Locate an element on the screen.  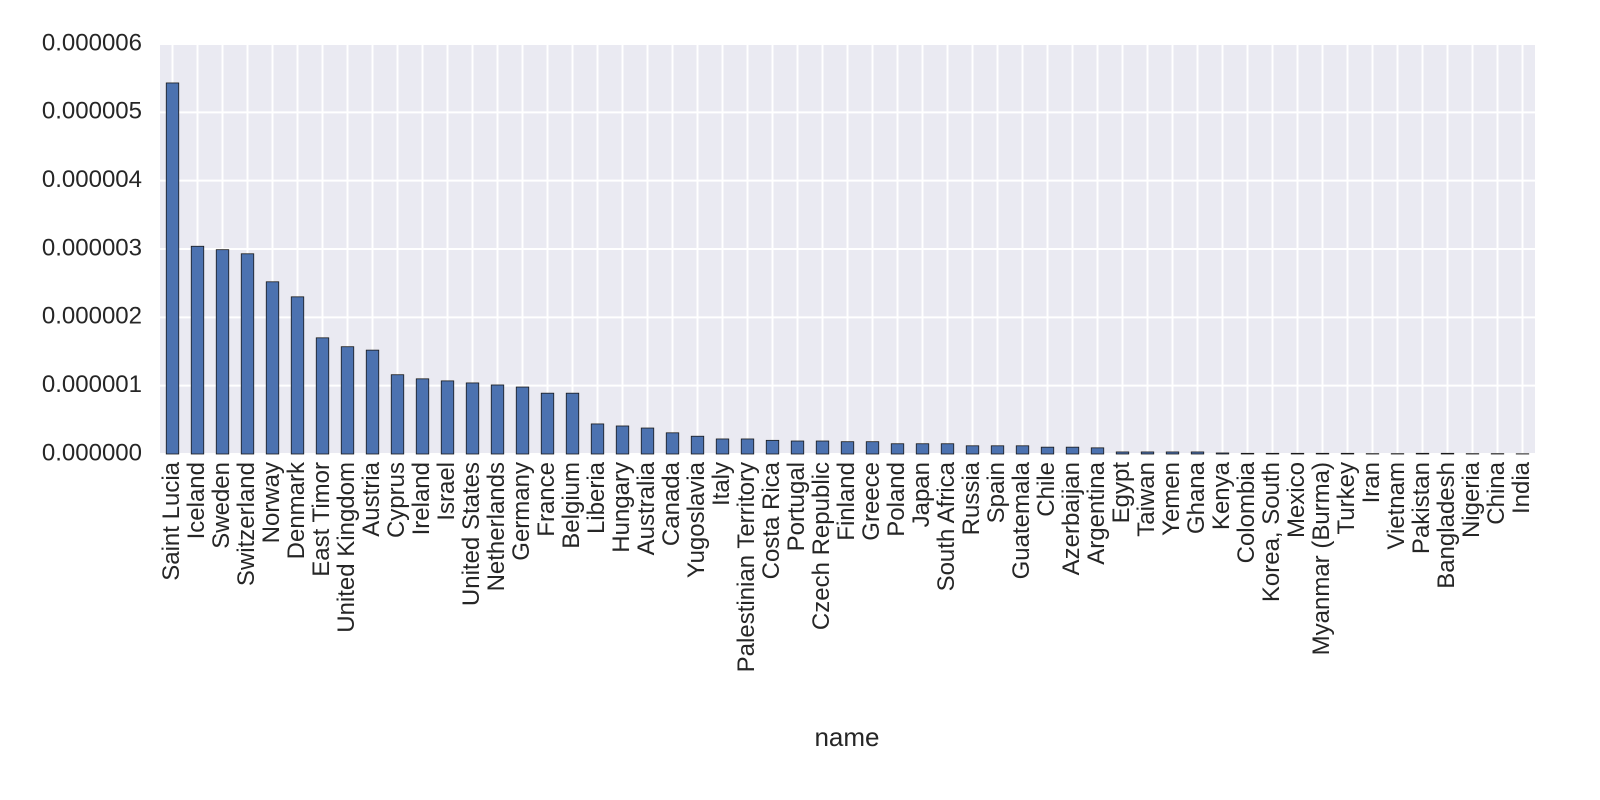
x-tick-label: Denmark is located at coordinates (296, 510).